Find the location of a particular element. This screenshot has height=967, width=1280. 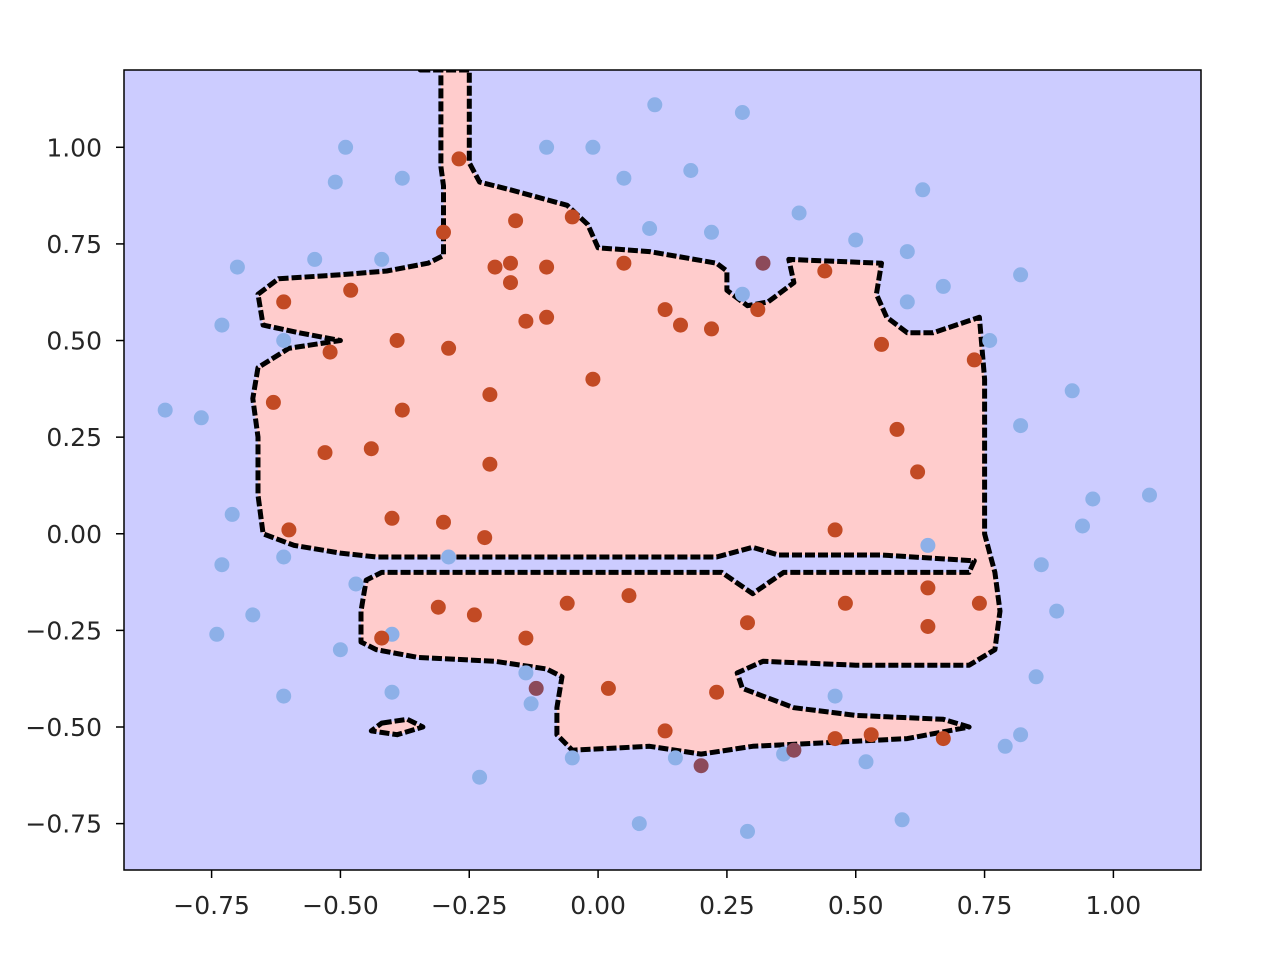

x-tick-label: −0.75 is located at coordinates (211, 905).